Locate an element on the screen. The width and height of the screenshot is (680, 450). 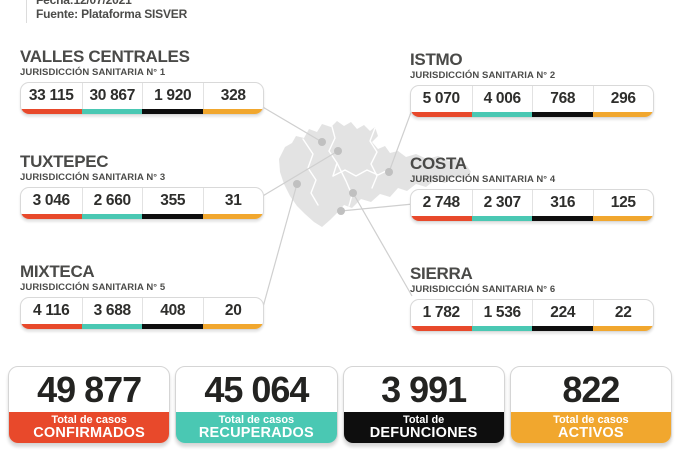
recovered-cell: 2 307 is located at coordinates (502, 205).